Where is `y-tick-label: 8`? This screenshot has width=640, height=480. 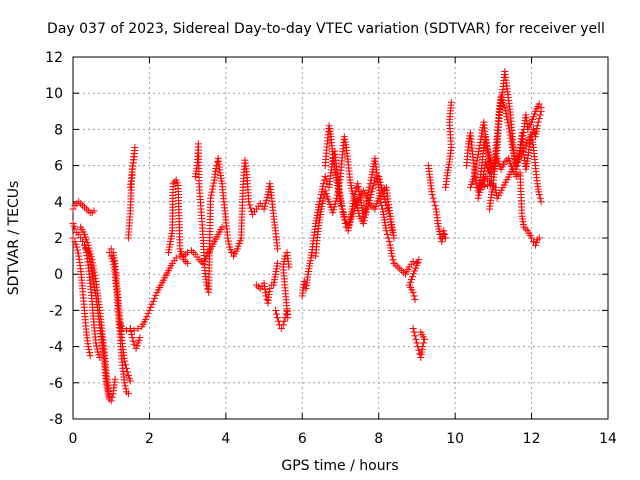
y-tick-label: 8 is located at coordinates (58, 130).